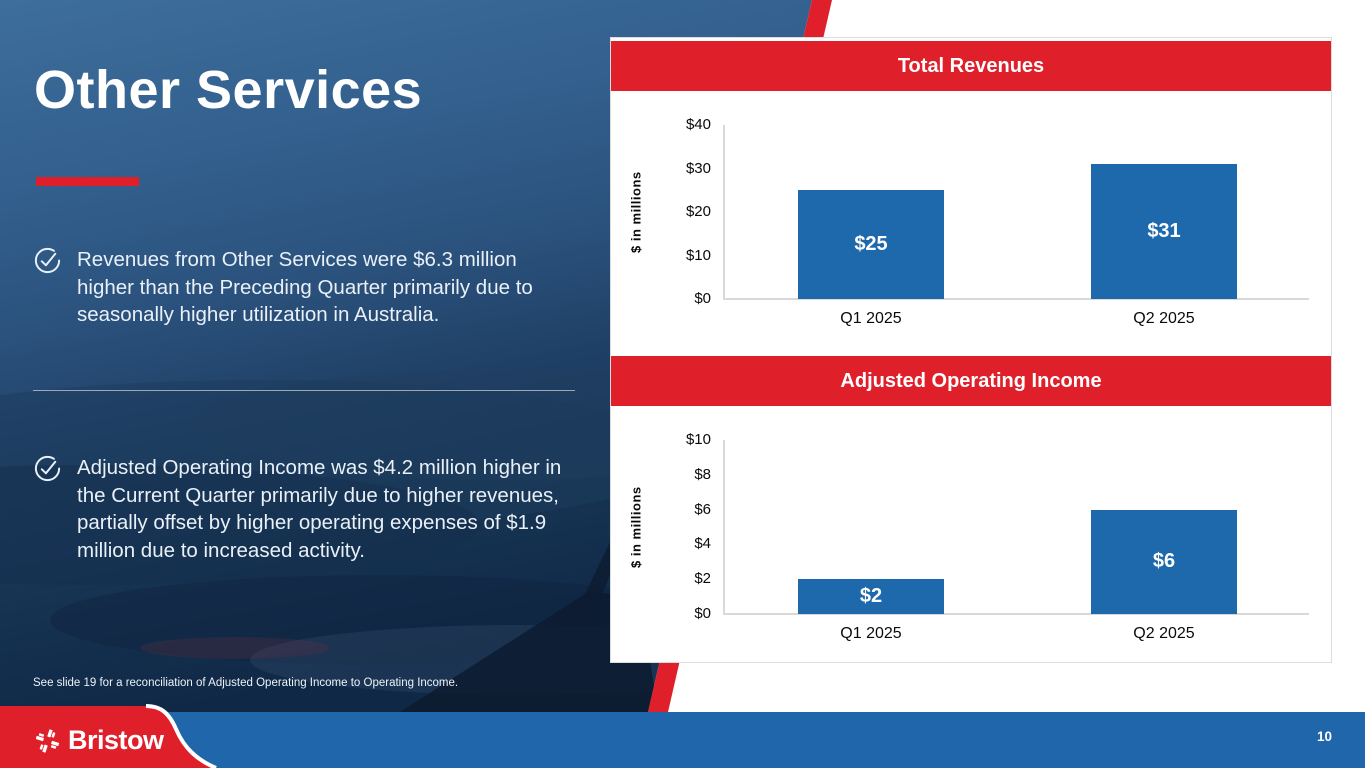 Image resolution: width=1365 pixels, height=768 pixels. What do you see at coordinates (304, 390) in the screenshot?
I see `section-divider` at bounding box center [304, 390].